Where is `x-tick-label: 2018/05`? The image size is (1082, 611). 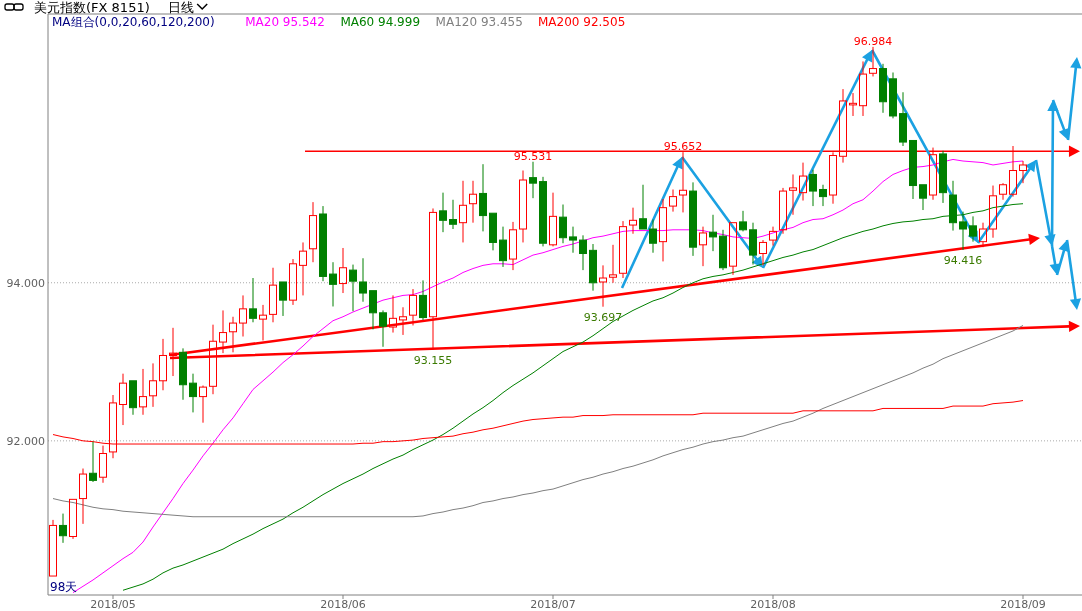
x-tick-label: 2018/05 is located at coordinates (113, 604).